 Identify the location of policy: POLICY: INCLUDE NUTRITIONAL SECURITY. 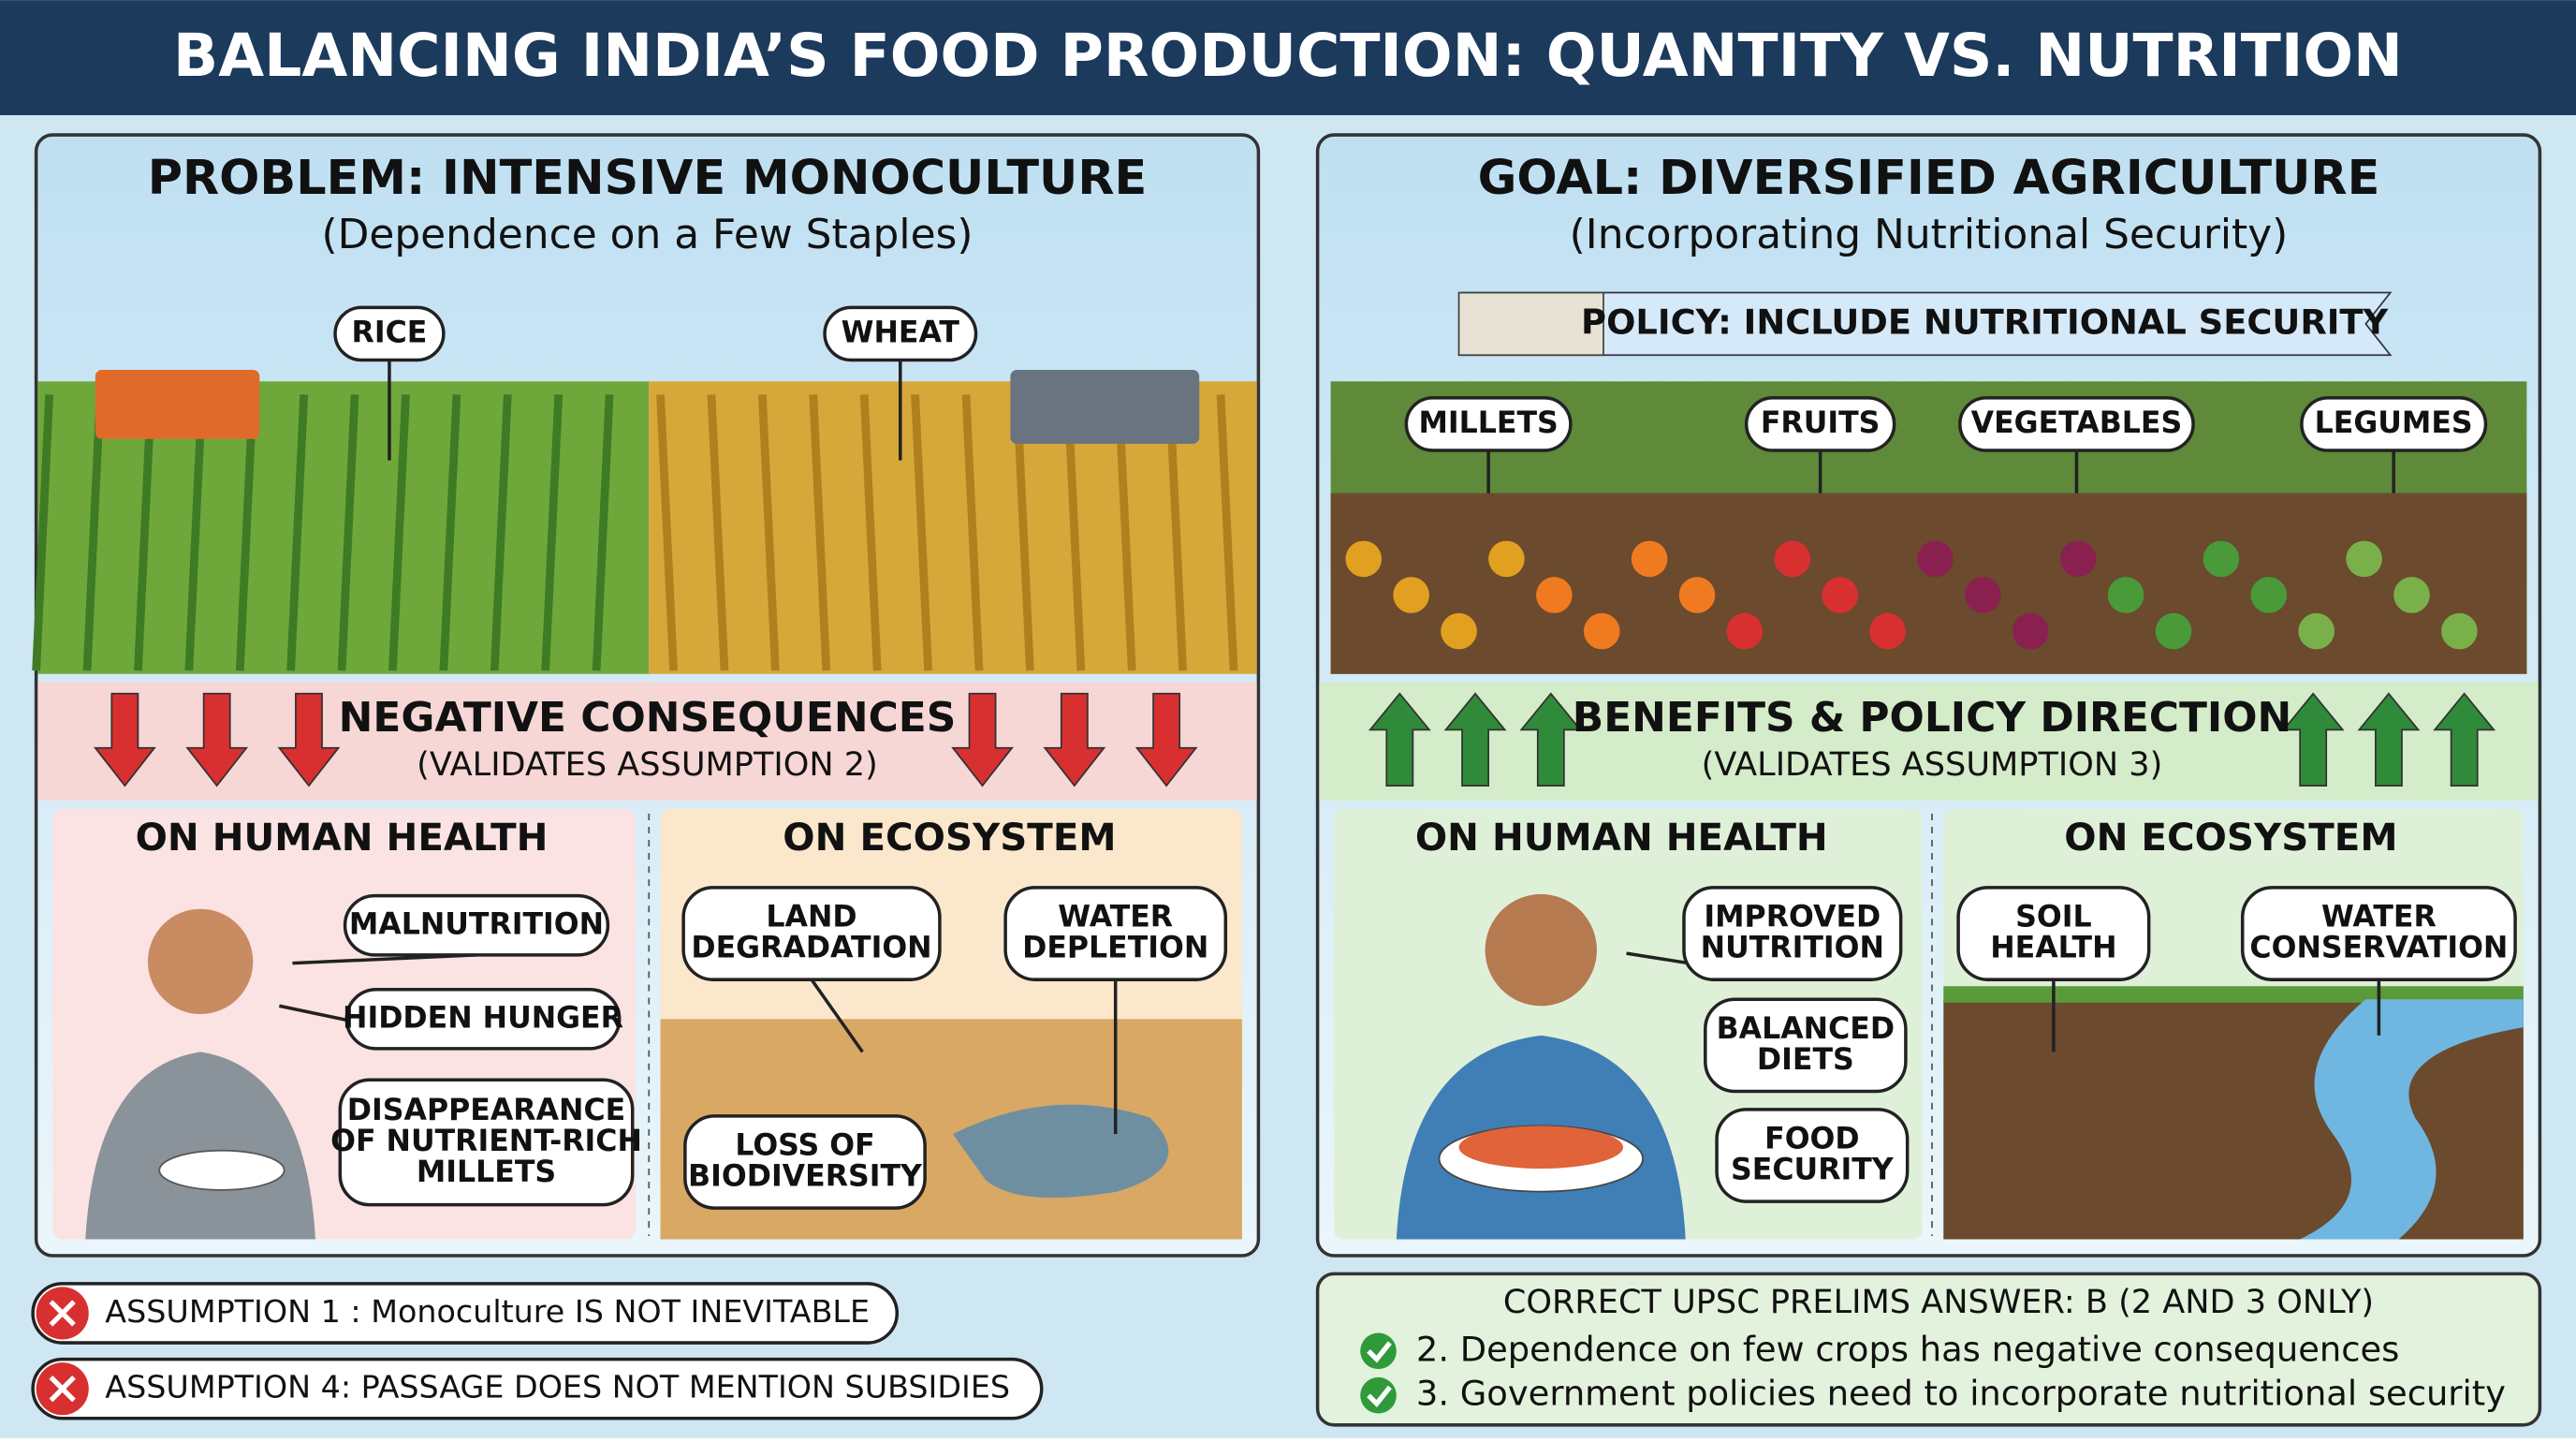
(1985, 322).